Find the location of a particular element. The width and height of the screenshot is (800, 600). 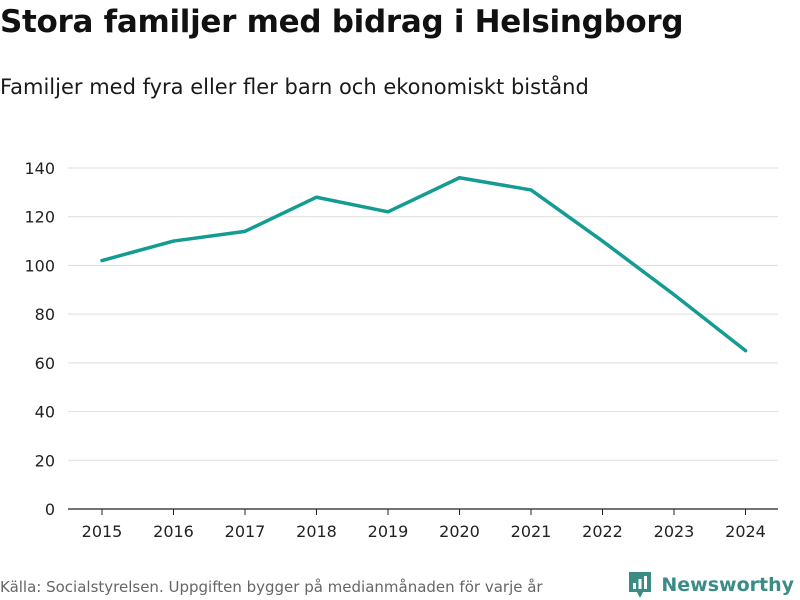

y-tick-label-80: 80 is located at coordinates (45, 314).